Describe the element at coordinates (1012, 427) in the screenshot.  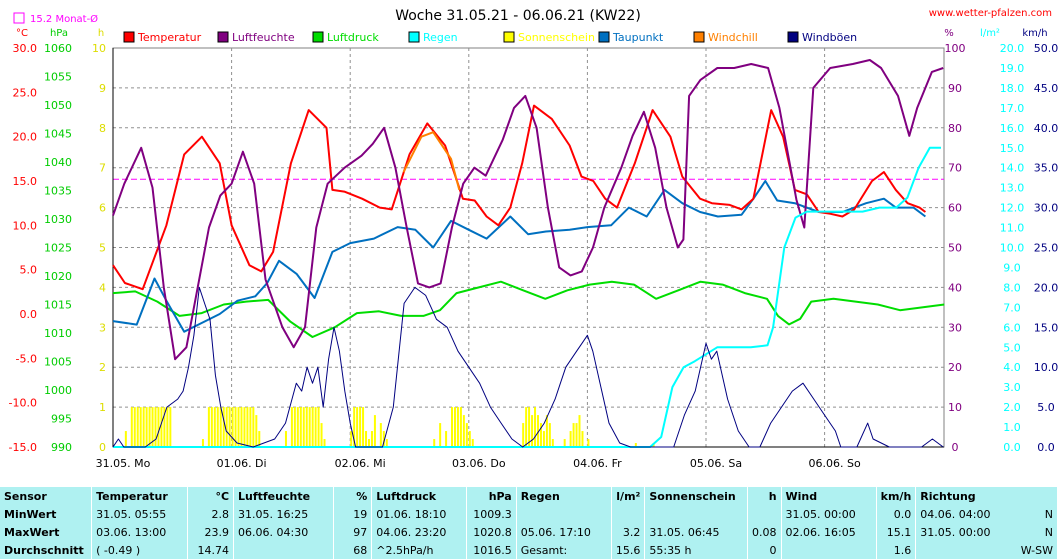
I see `tick-label-rain: 1.0` at that location.